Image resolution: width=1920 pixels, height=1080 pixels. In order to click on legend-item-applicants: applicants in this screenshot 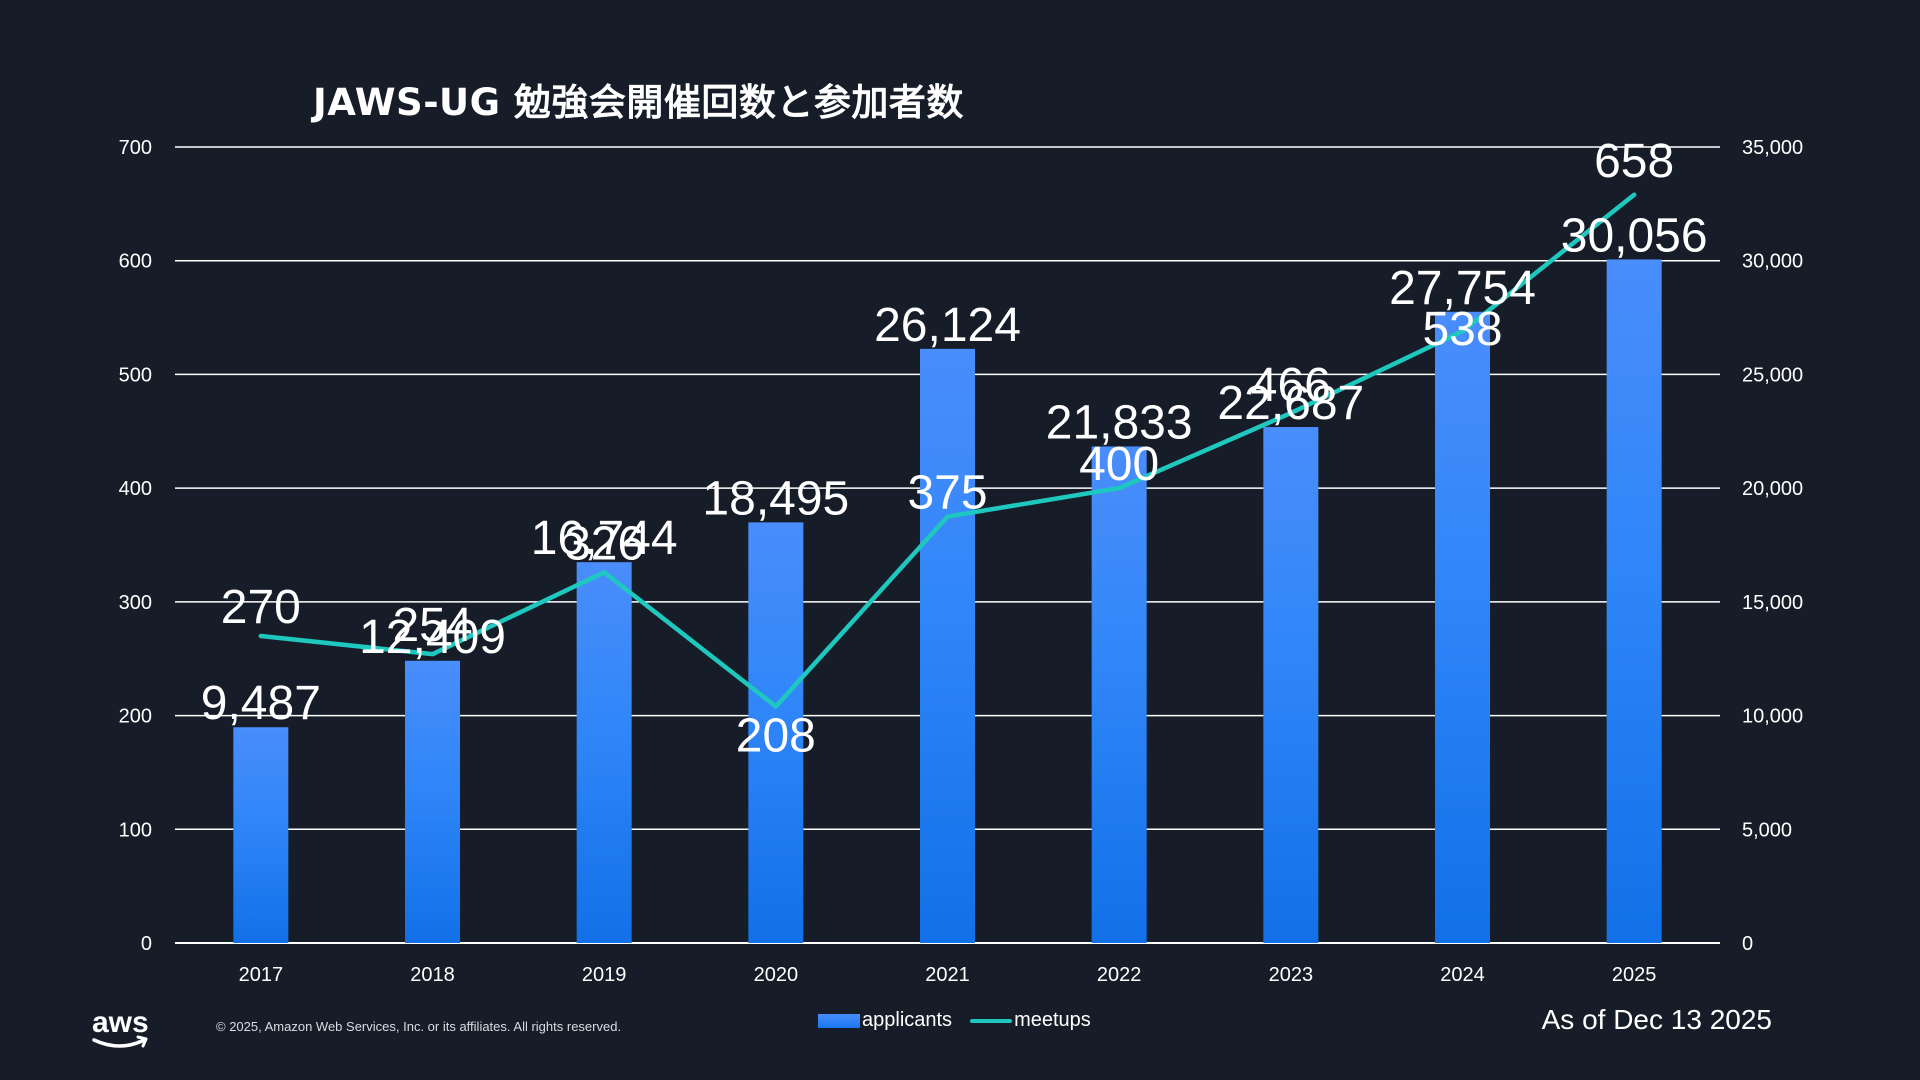, I will do `click(885, 1020)`.